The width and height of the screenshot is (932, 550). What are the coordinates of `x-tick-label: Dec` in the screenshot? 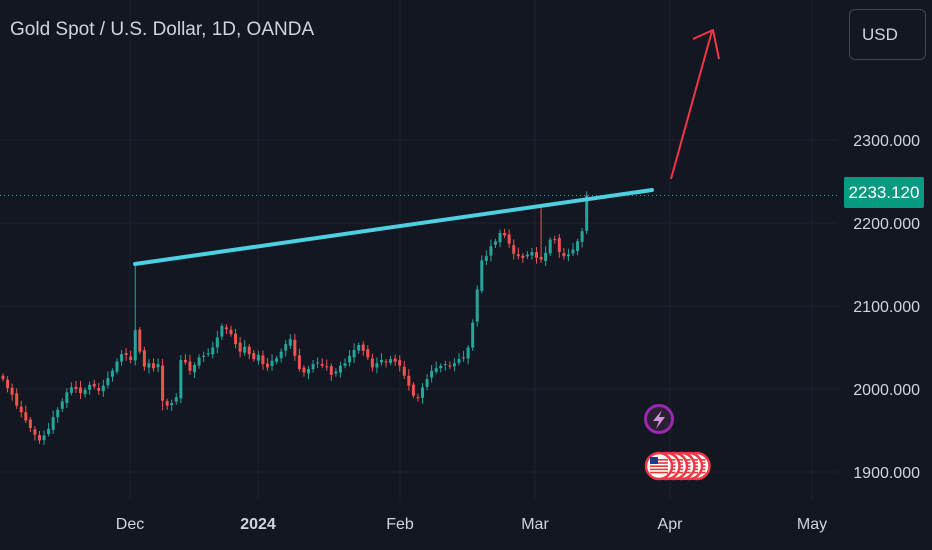 It's located at (130, 524).